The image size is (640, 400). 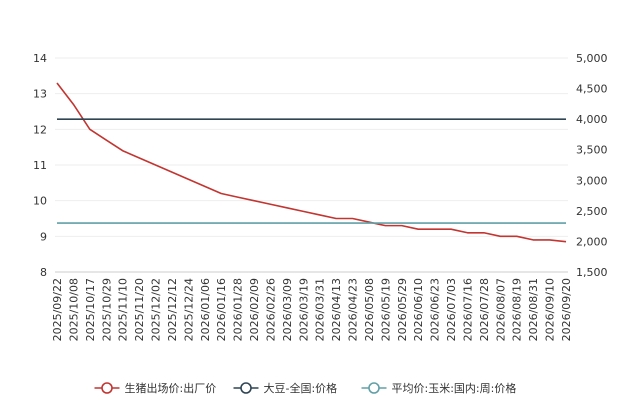 I want to click on x-tick-label: 2025/12/02, so click(x=156, y=309).